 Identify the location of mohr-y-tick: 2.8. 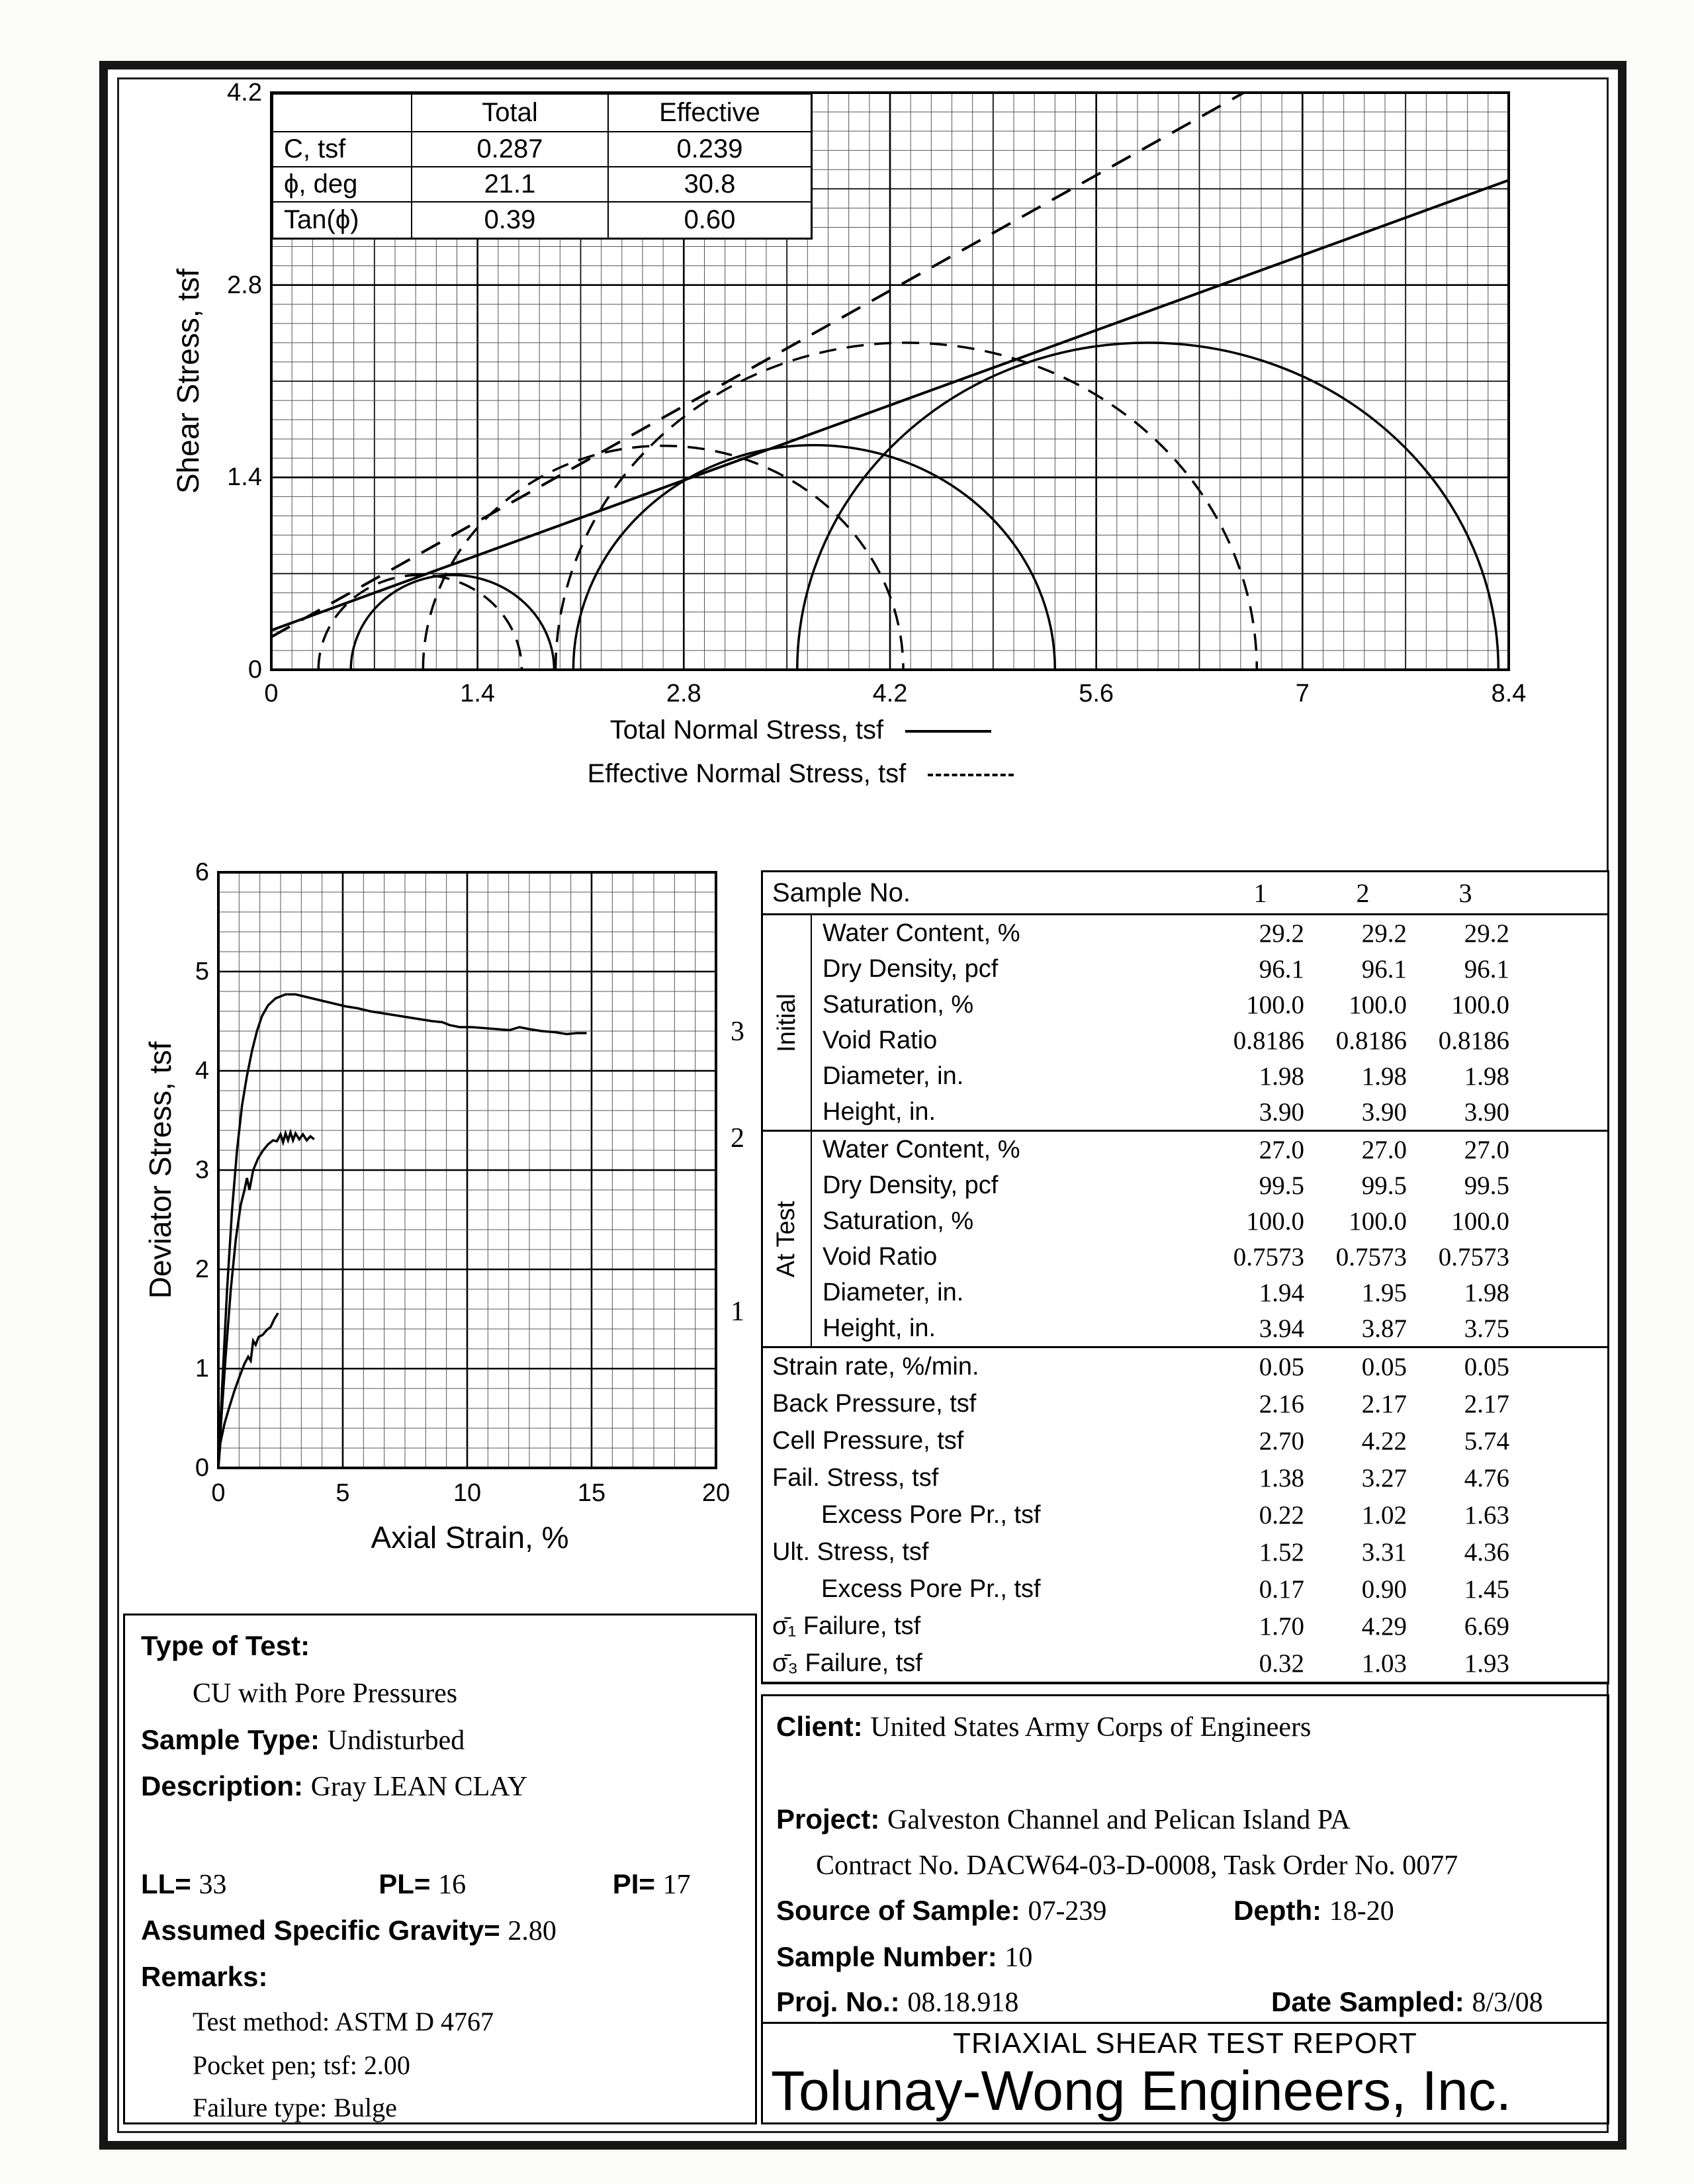
(245, 285).